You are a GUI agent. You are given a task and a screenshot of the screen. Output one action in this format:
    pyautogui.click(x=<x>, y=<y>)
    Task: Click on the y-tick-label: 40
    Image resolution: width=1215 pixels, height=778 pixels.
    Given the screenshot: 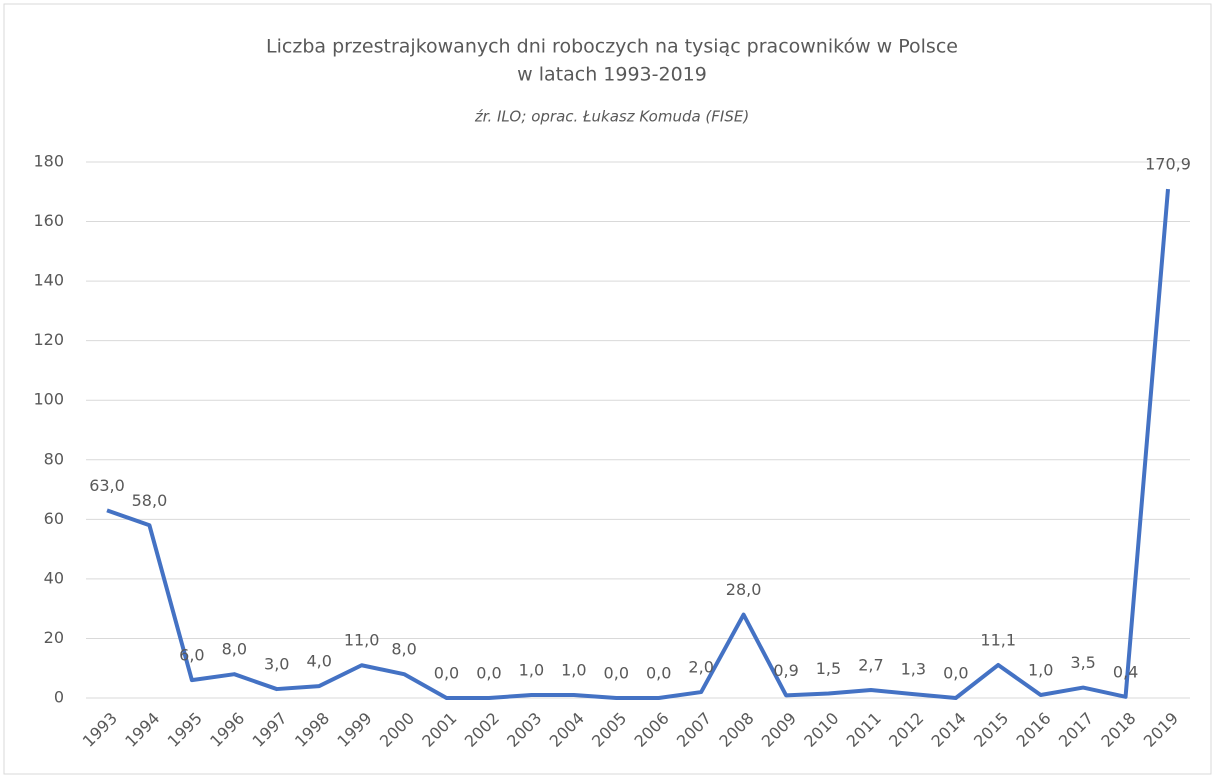 What is the action you would take?
    pyautogui.click(x=54, y=577)
    